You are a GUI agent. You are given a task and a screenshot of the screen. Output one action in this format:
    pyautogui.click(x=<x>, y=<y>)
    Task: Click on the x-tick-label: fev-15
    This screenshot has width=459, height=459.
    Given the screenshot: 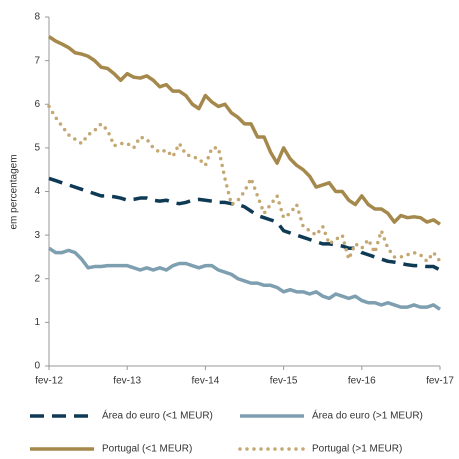 What is the action you would take?
    pyautogui.click(x=284, y=381)
    